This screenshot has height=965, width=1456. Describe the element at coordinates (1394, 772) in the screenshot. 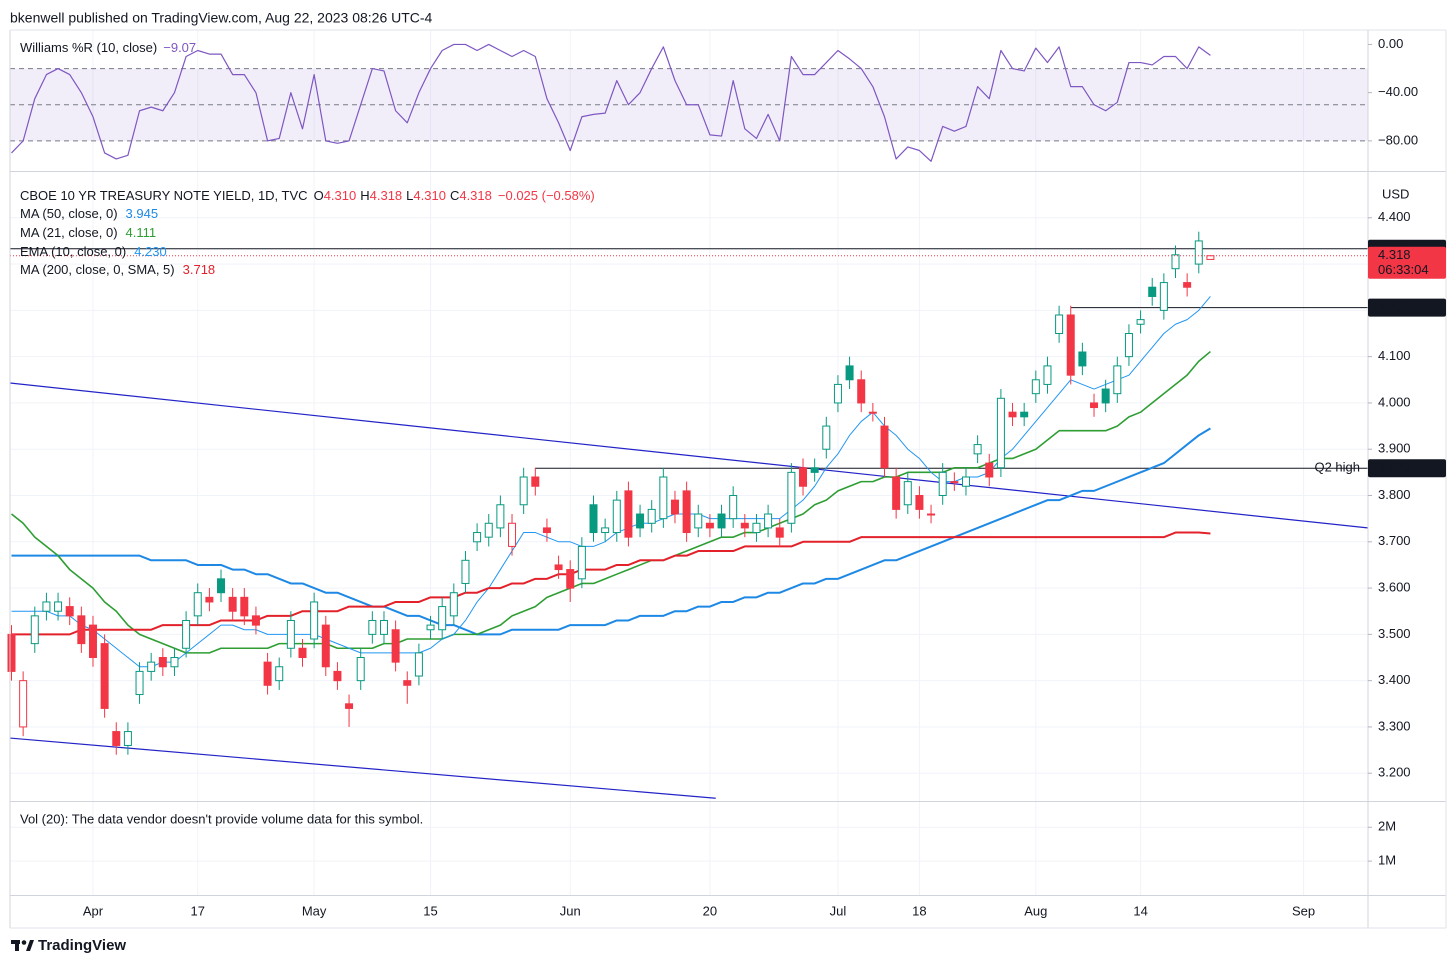

I see `y-tick-label: 3.200` at that location.